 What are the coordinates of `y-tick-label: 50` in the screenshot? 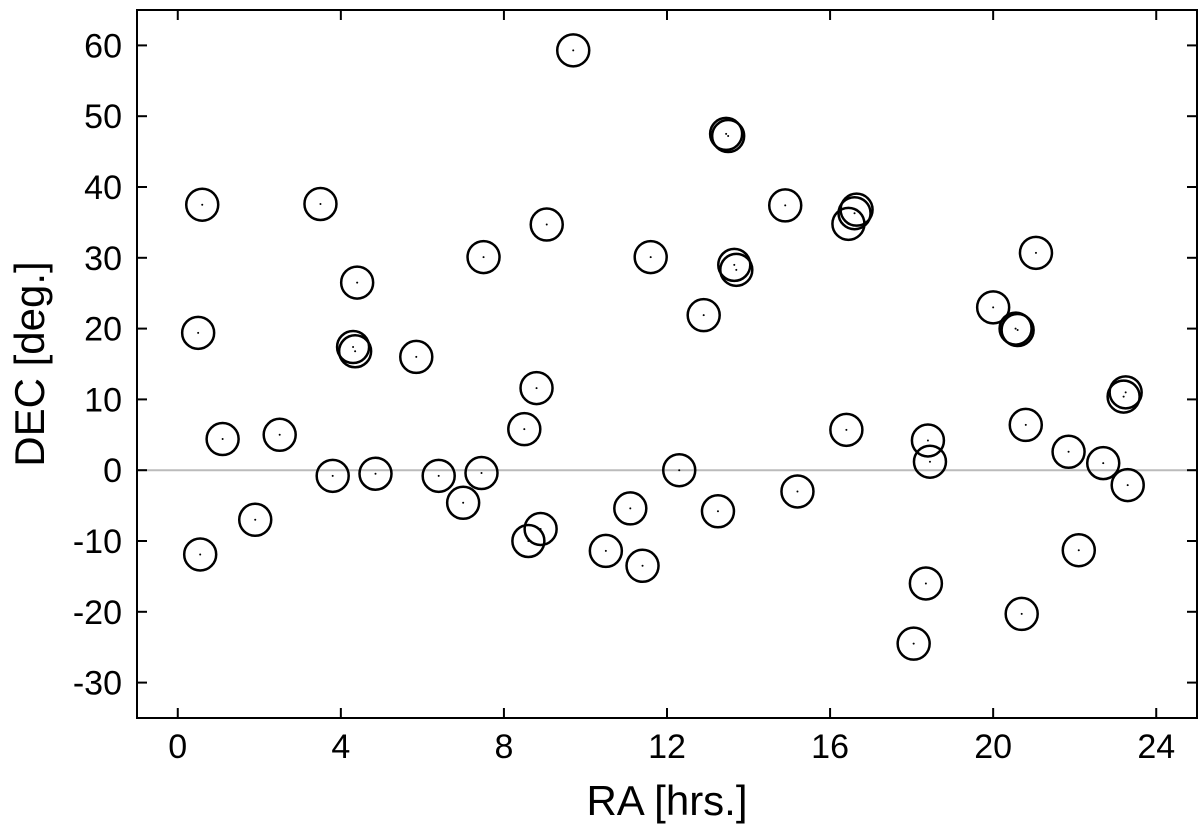 It's located at (103, 117).